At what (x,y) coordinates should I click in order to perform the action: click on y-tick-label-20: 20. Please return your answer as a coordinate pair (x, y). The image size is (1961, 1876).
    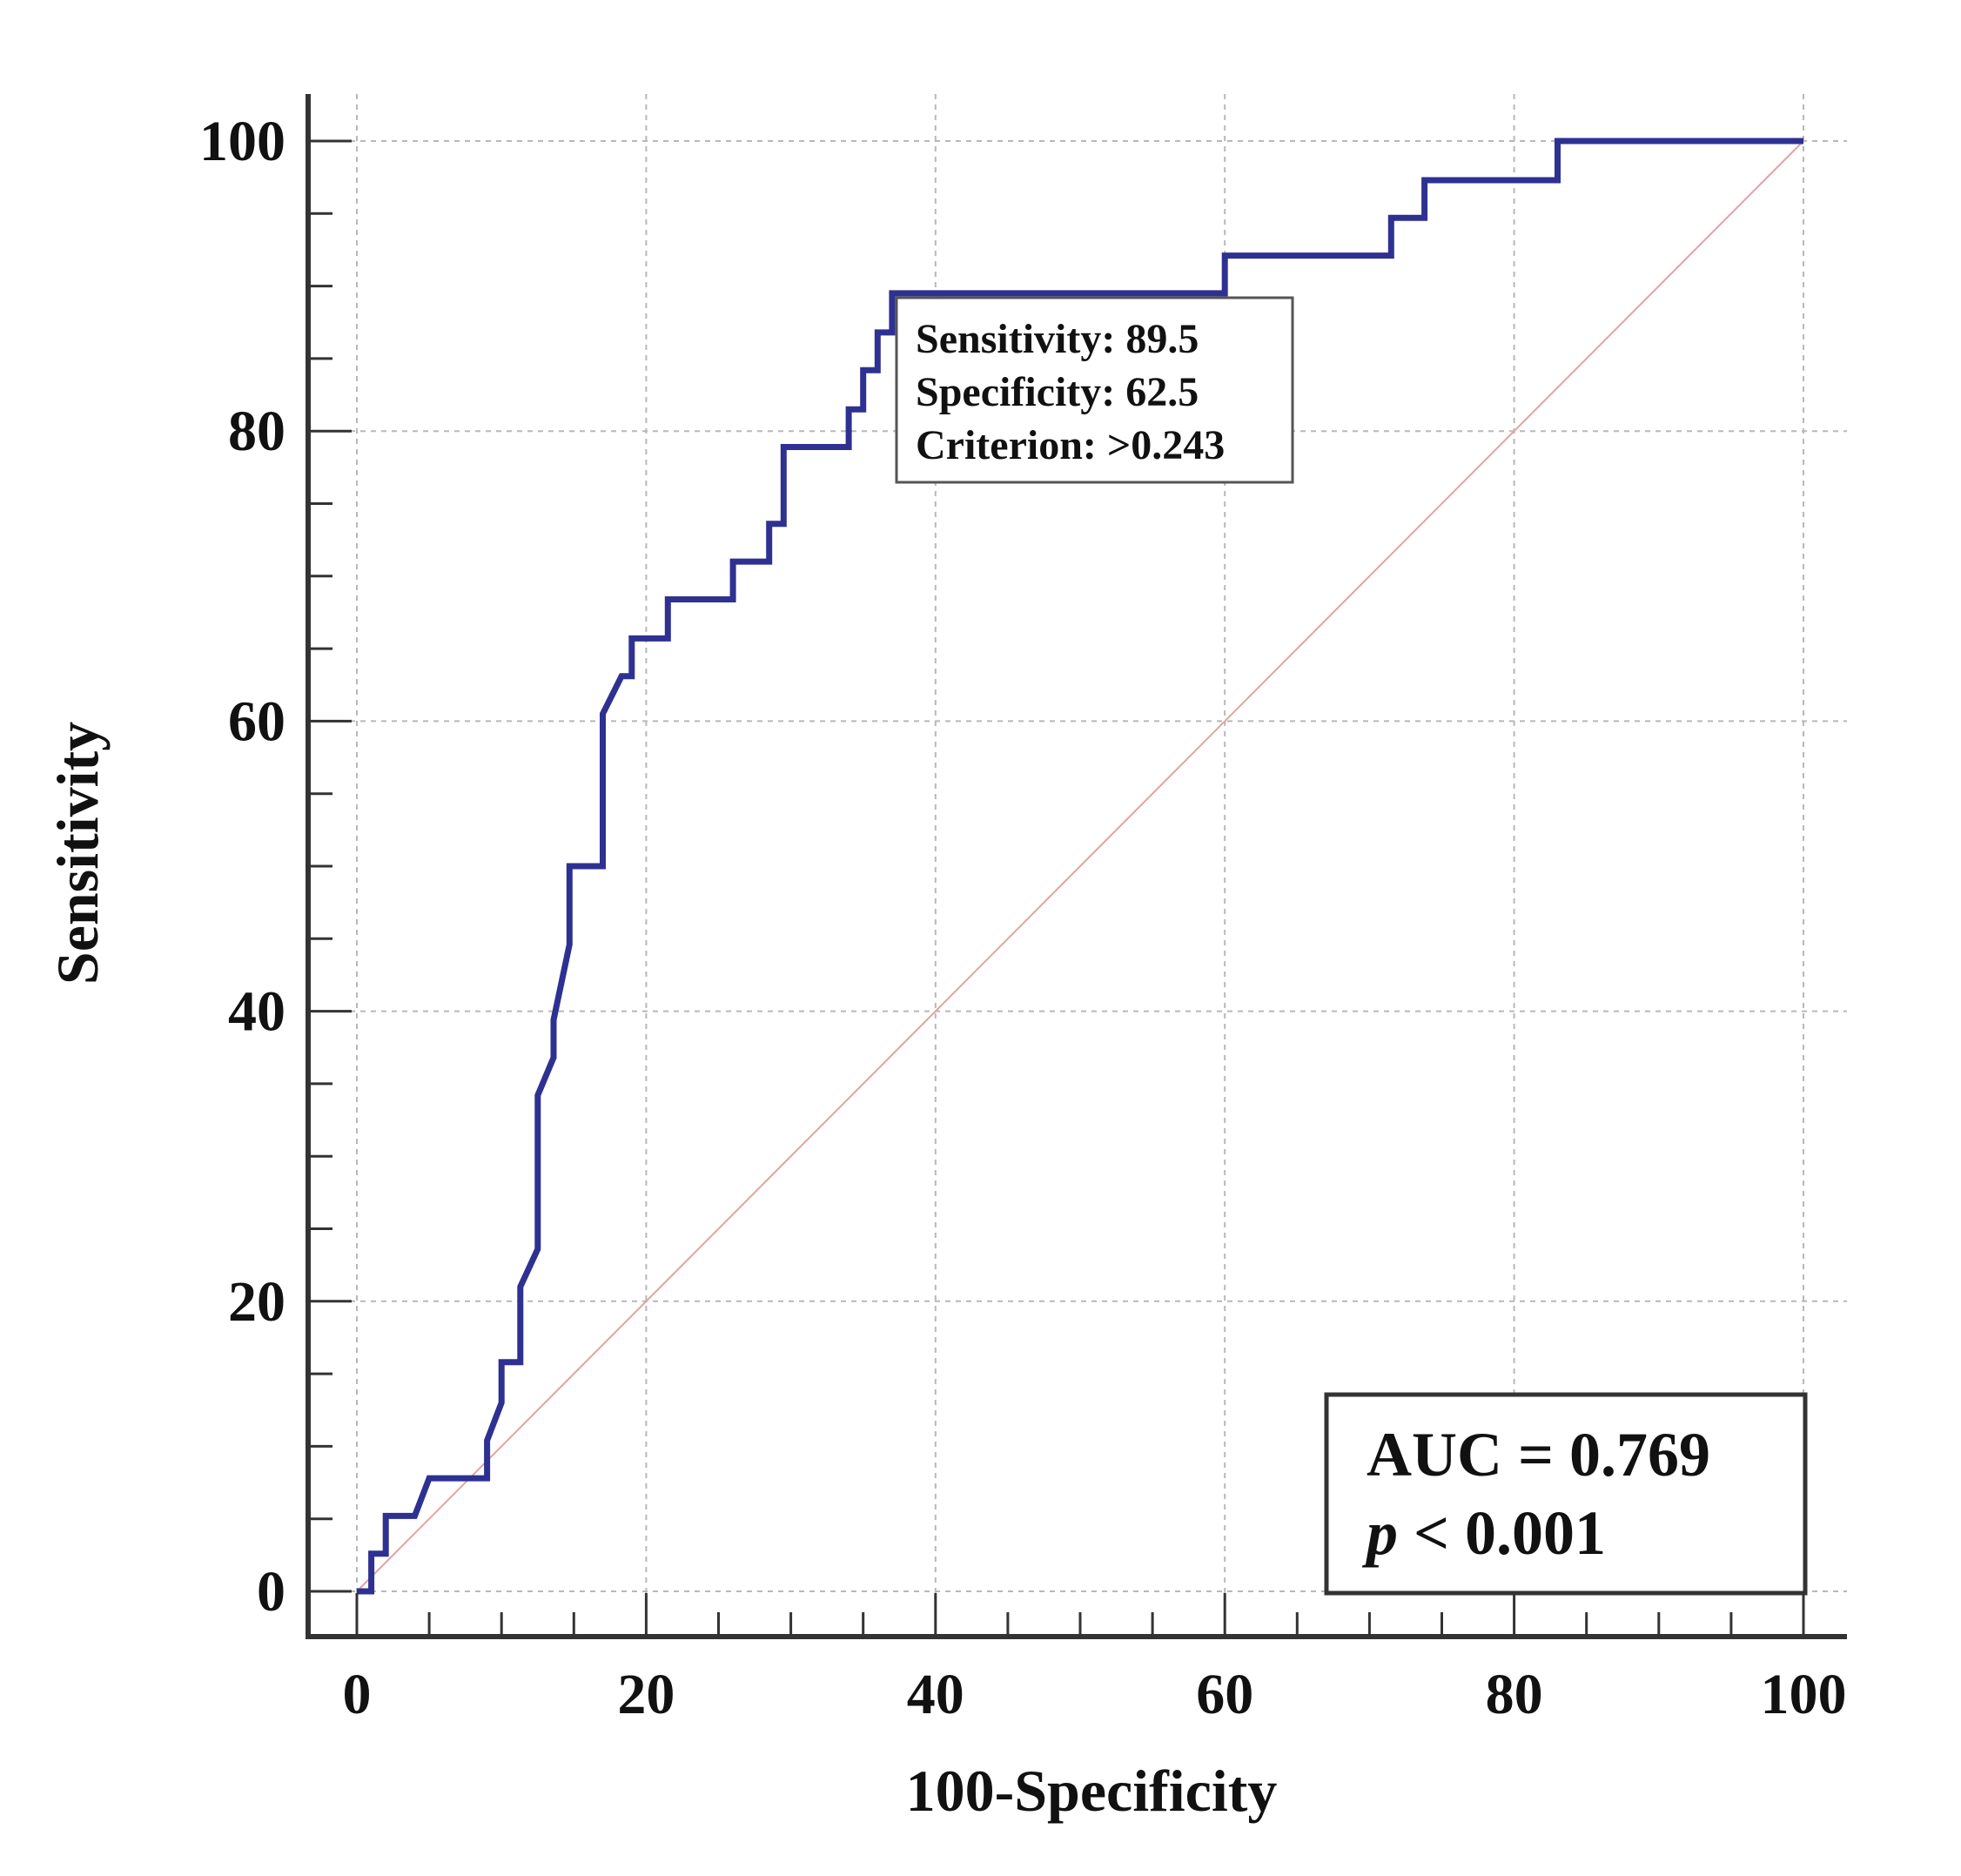
    Looking at the image, I should click on (256, 1302).